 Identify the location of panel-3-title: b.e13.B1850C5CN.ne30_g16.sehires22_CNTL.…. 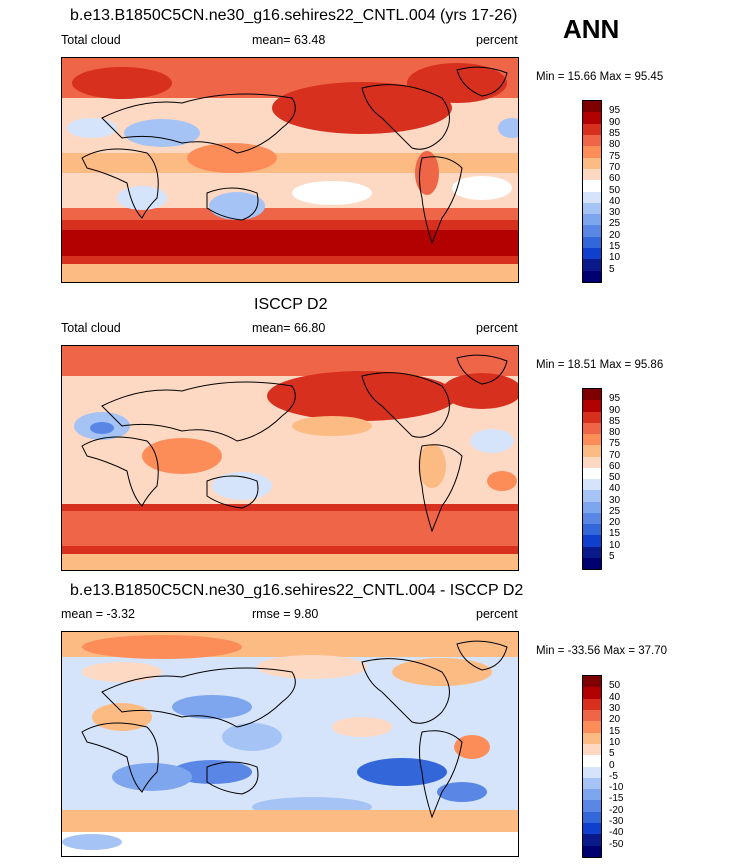
(297, 590).